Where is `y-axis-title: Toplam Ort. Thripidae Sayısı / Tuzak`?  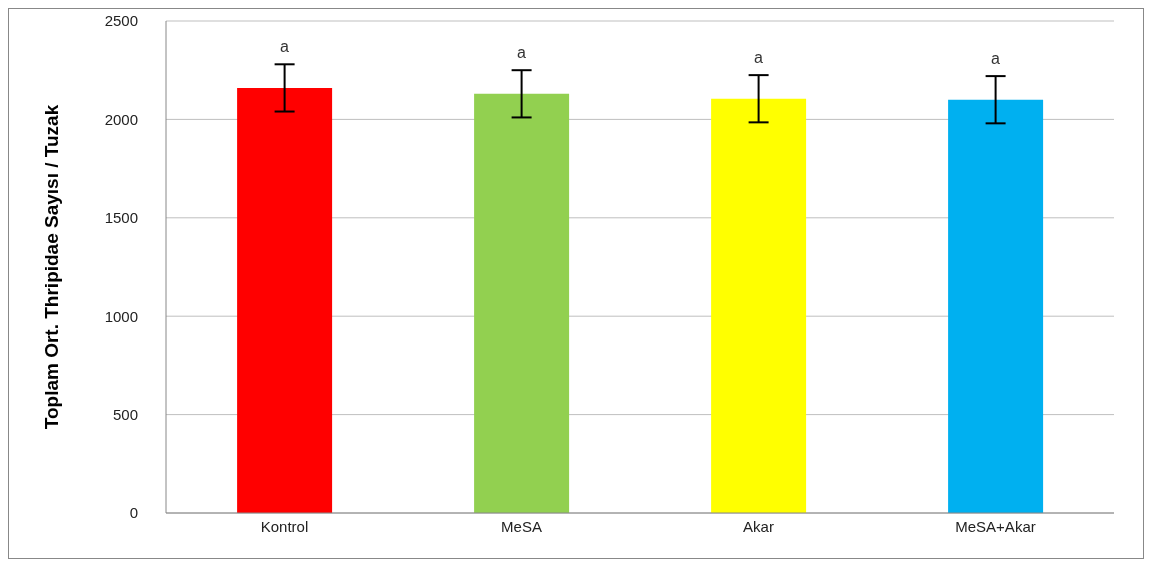
y-axis-title: Toplam Ort. Thripidae Sayısı / Tuzak is located at coordinates (51, 267).